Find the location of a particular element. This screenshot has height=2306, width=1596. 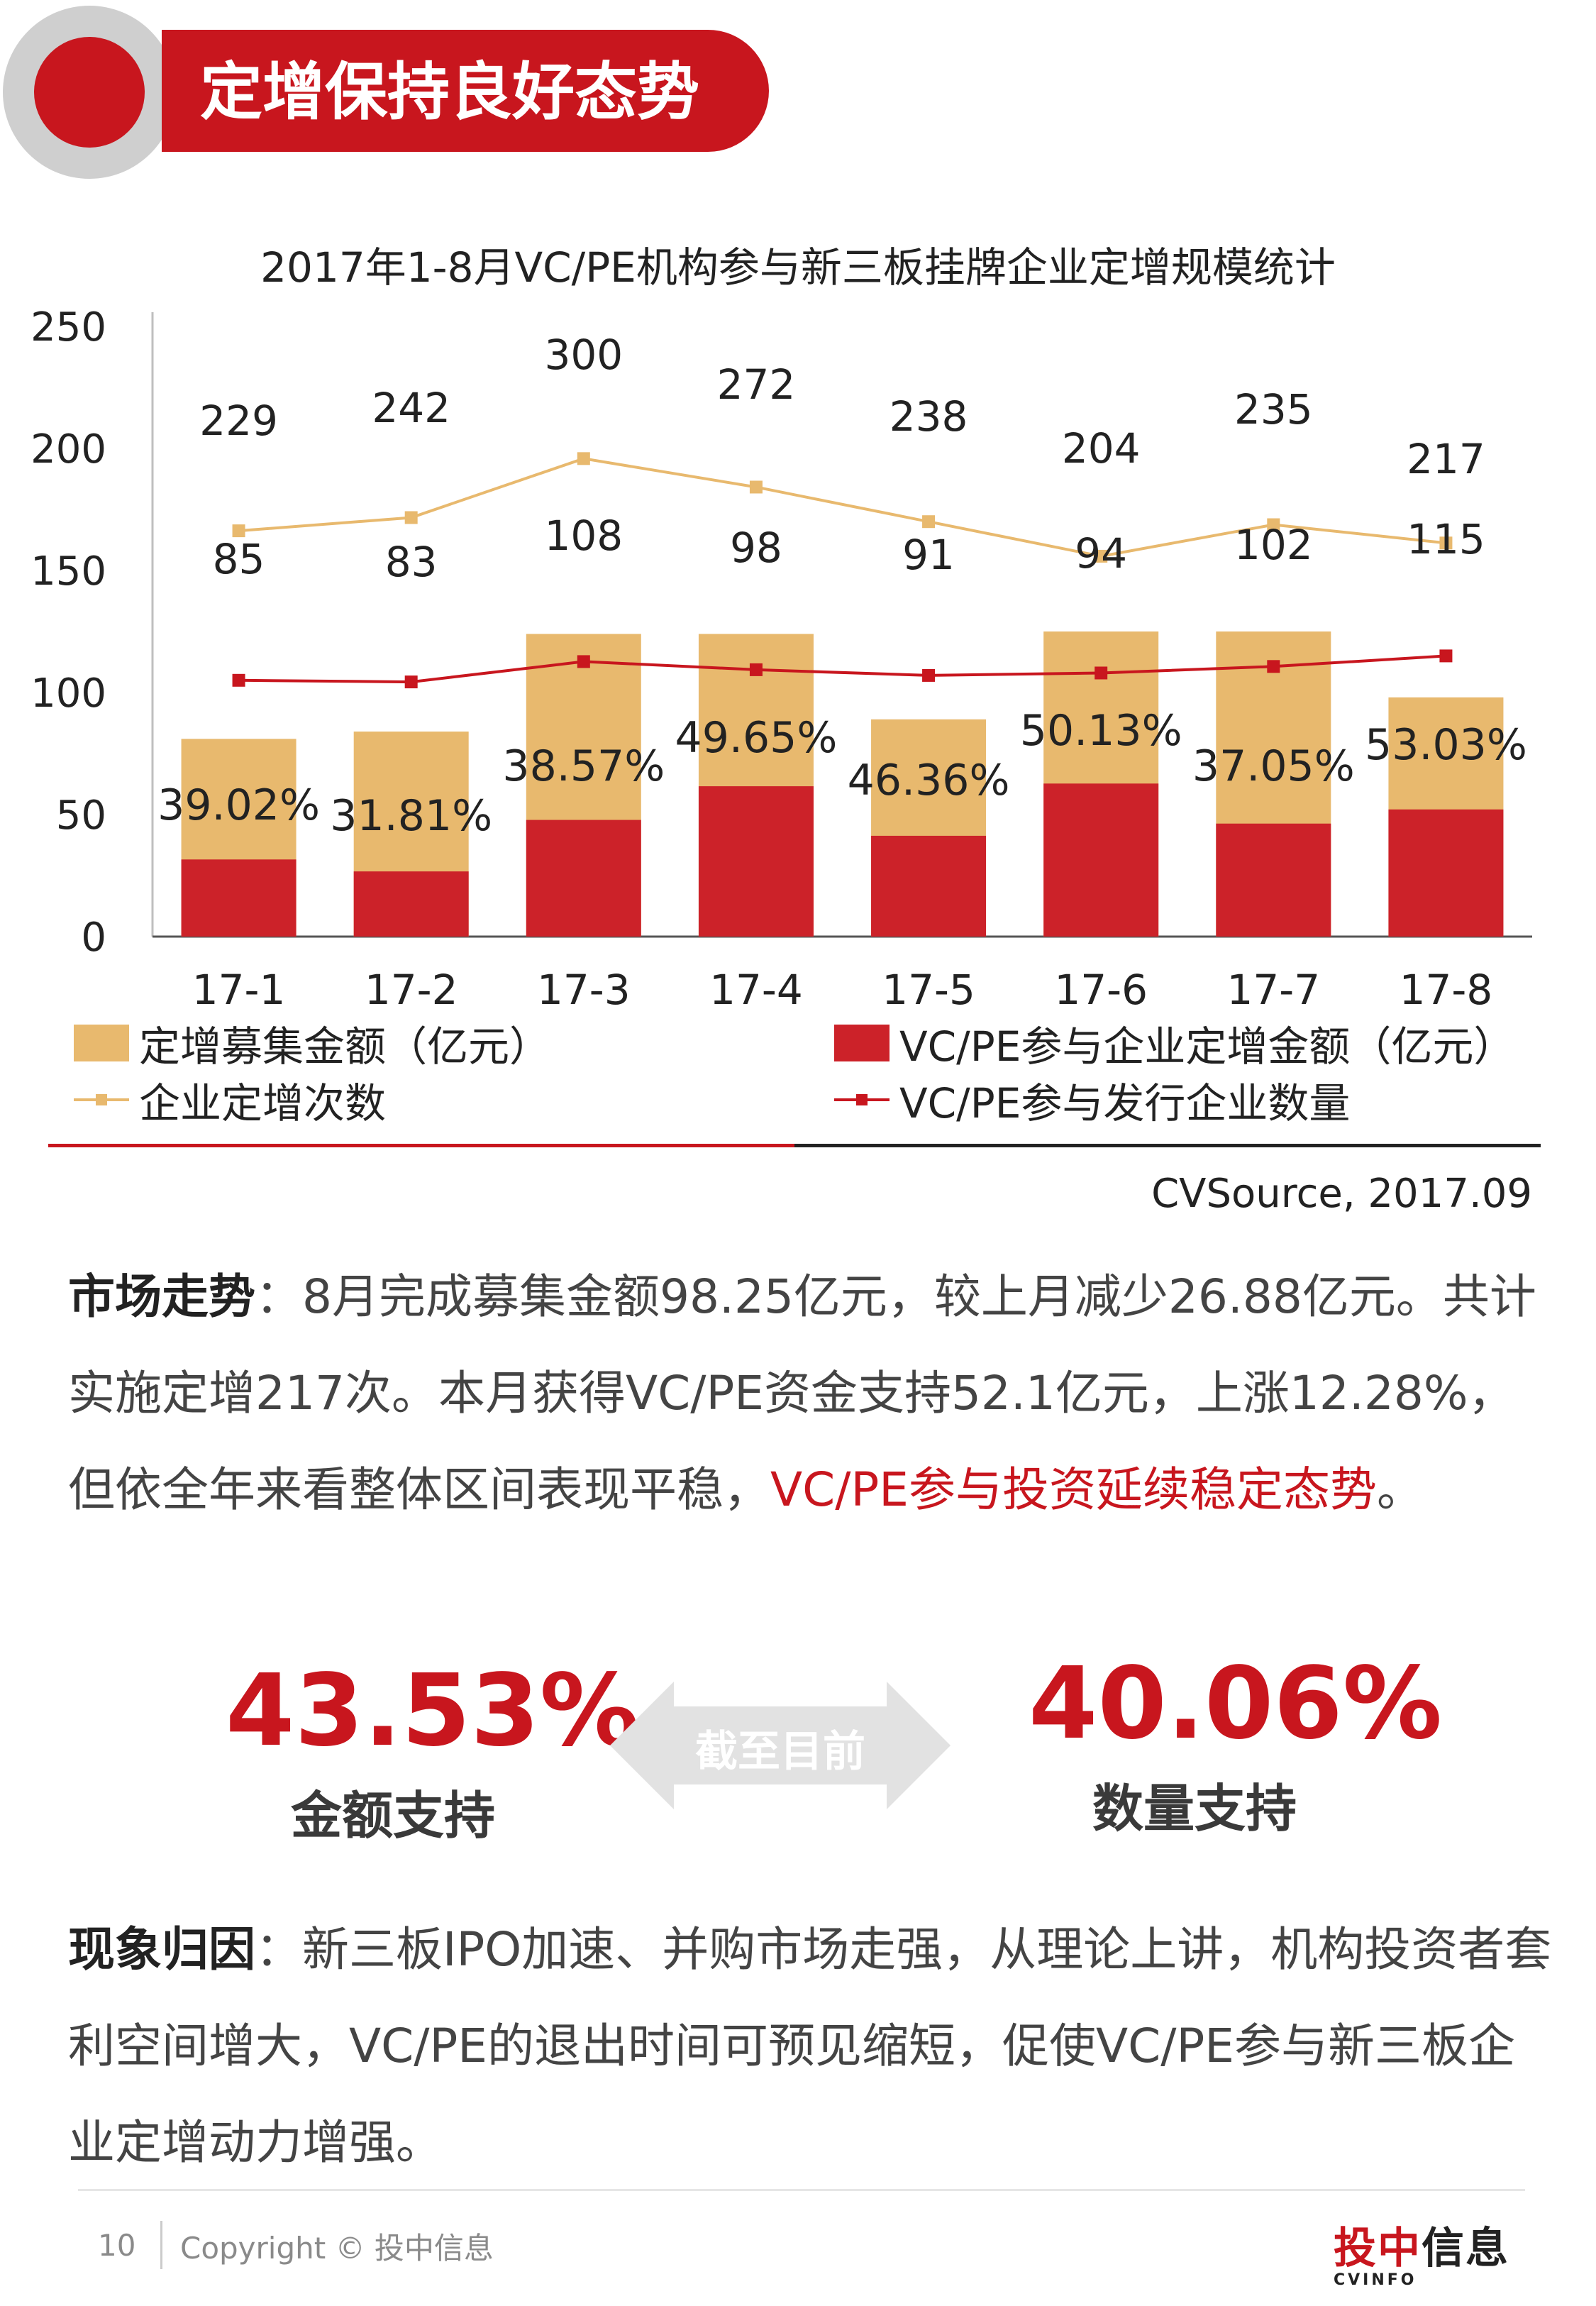

legend-item-issuance-count: 企业定增次数 is located at coordinates (230, 1099).